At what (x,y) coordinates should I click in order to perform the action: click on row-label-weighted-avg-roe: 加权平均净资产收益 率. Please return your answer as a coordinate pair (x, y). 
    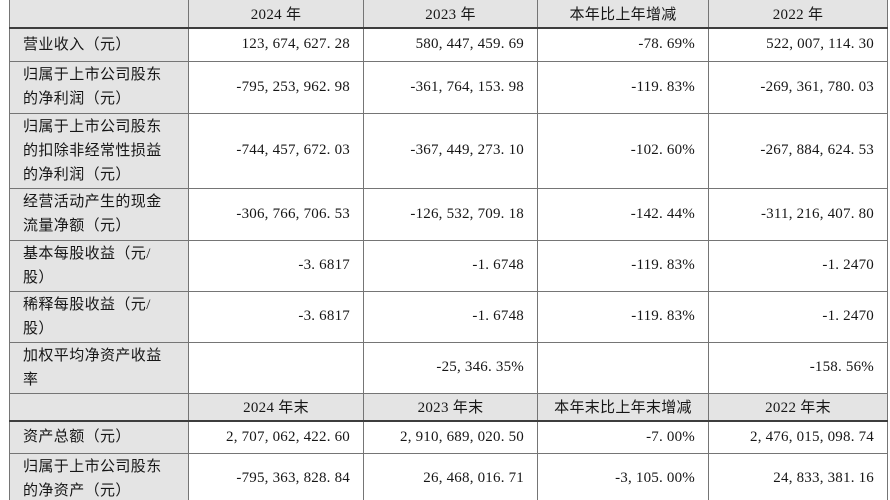
    Looking at the image, I should click on (99, 367).